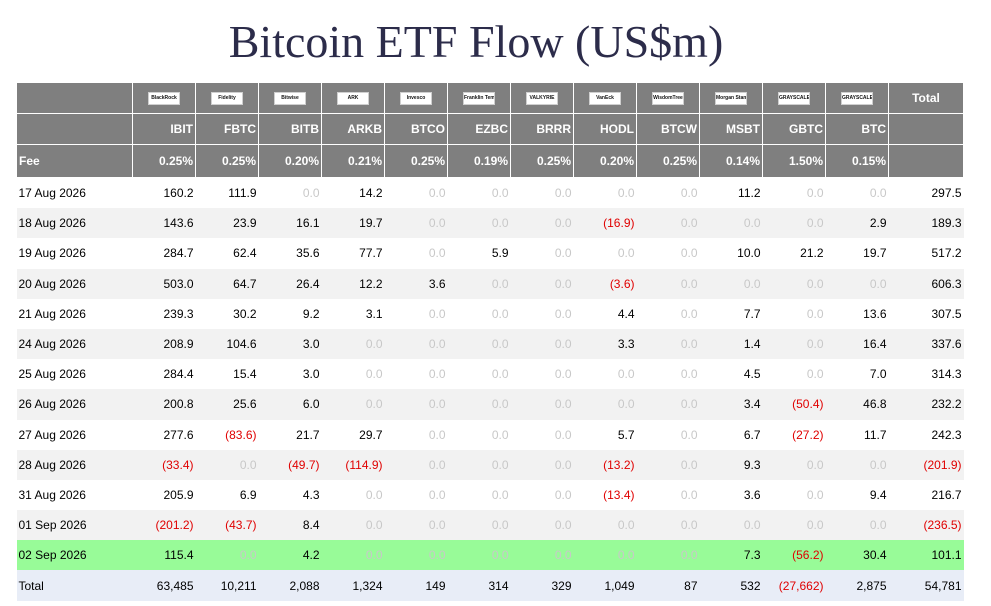  What do you see at coordinates (605, 283) in the screenshot?
I see `flow-cell: (3.6)` at bounding box center [605, 283].